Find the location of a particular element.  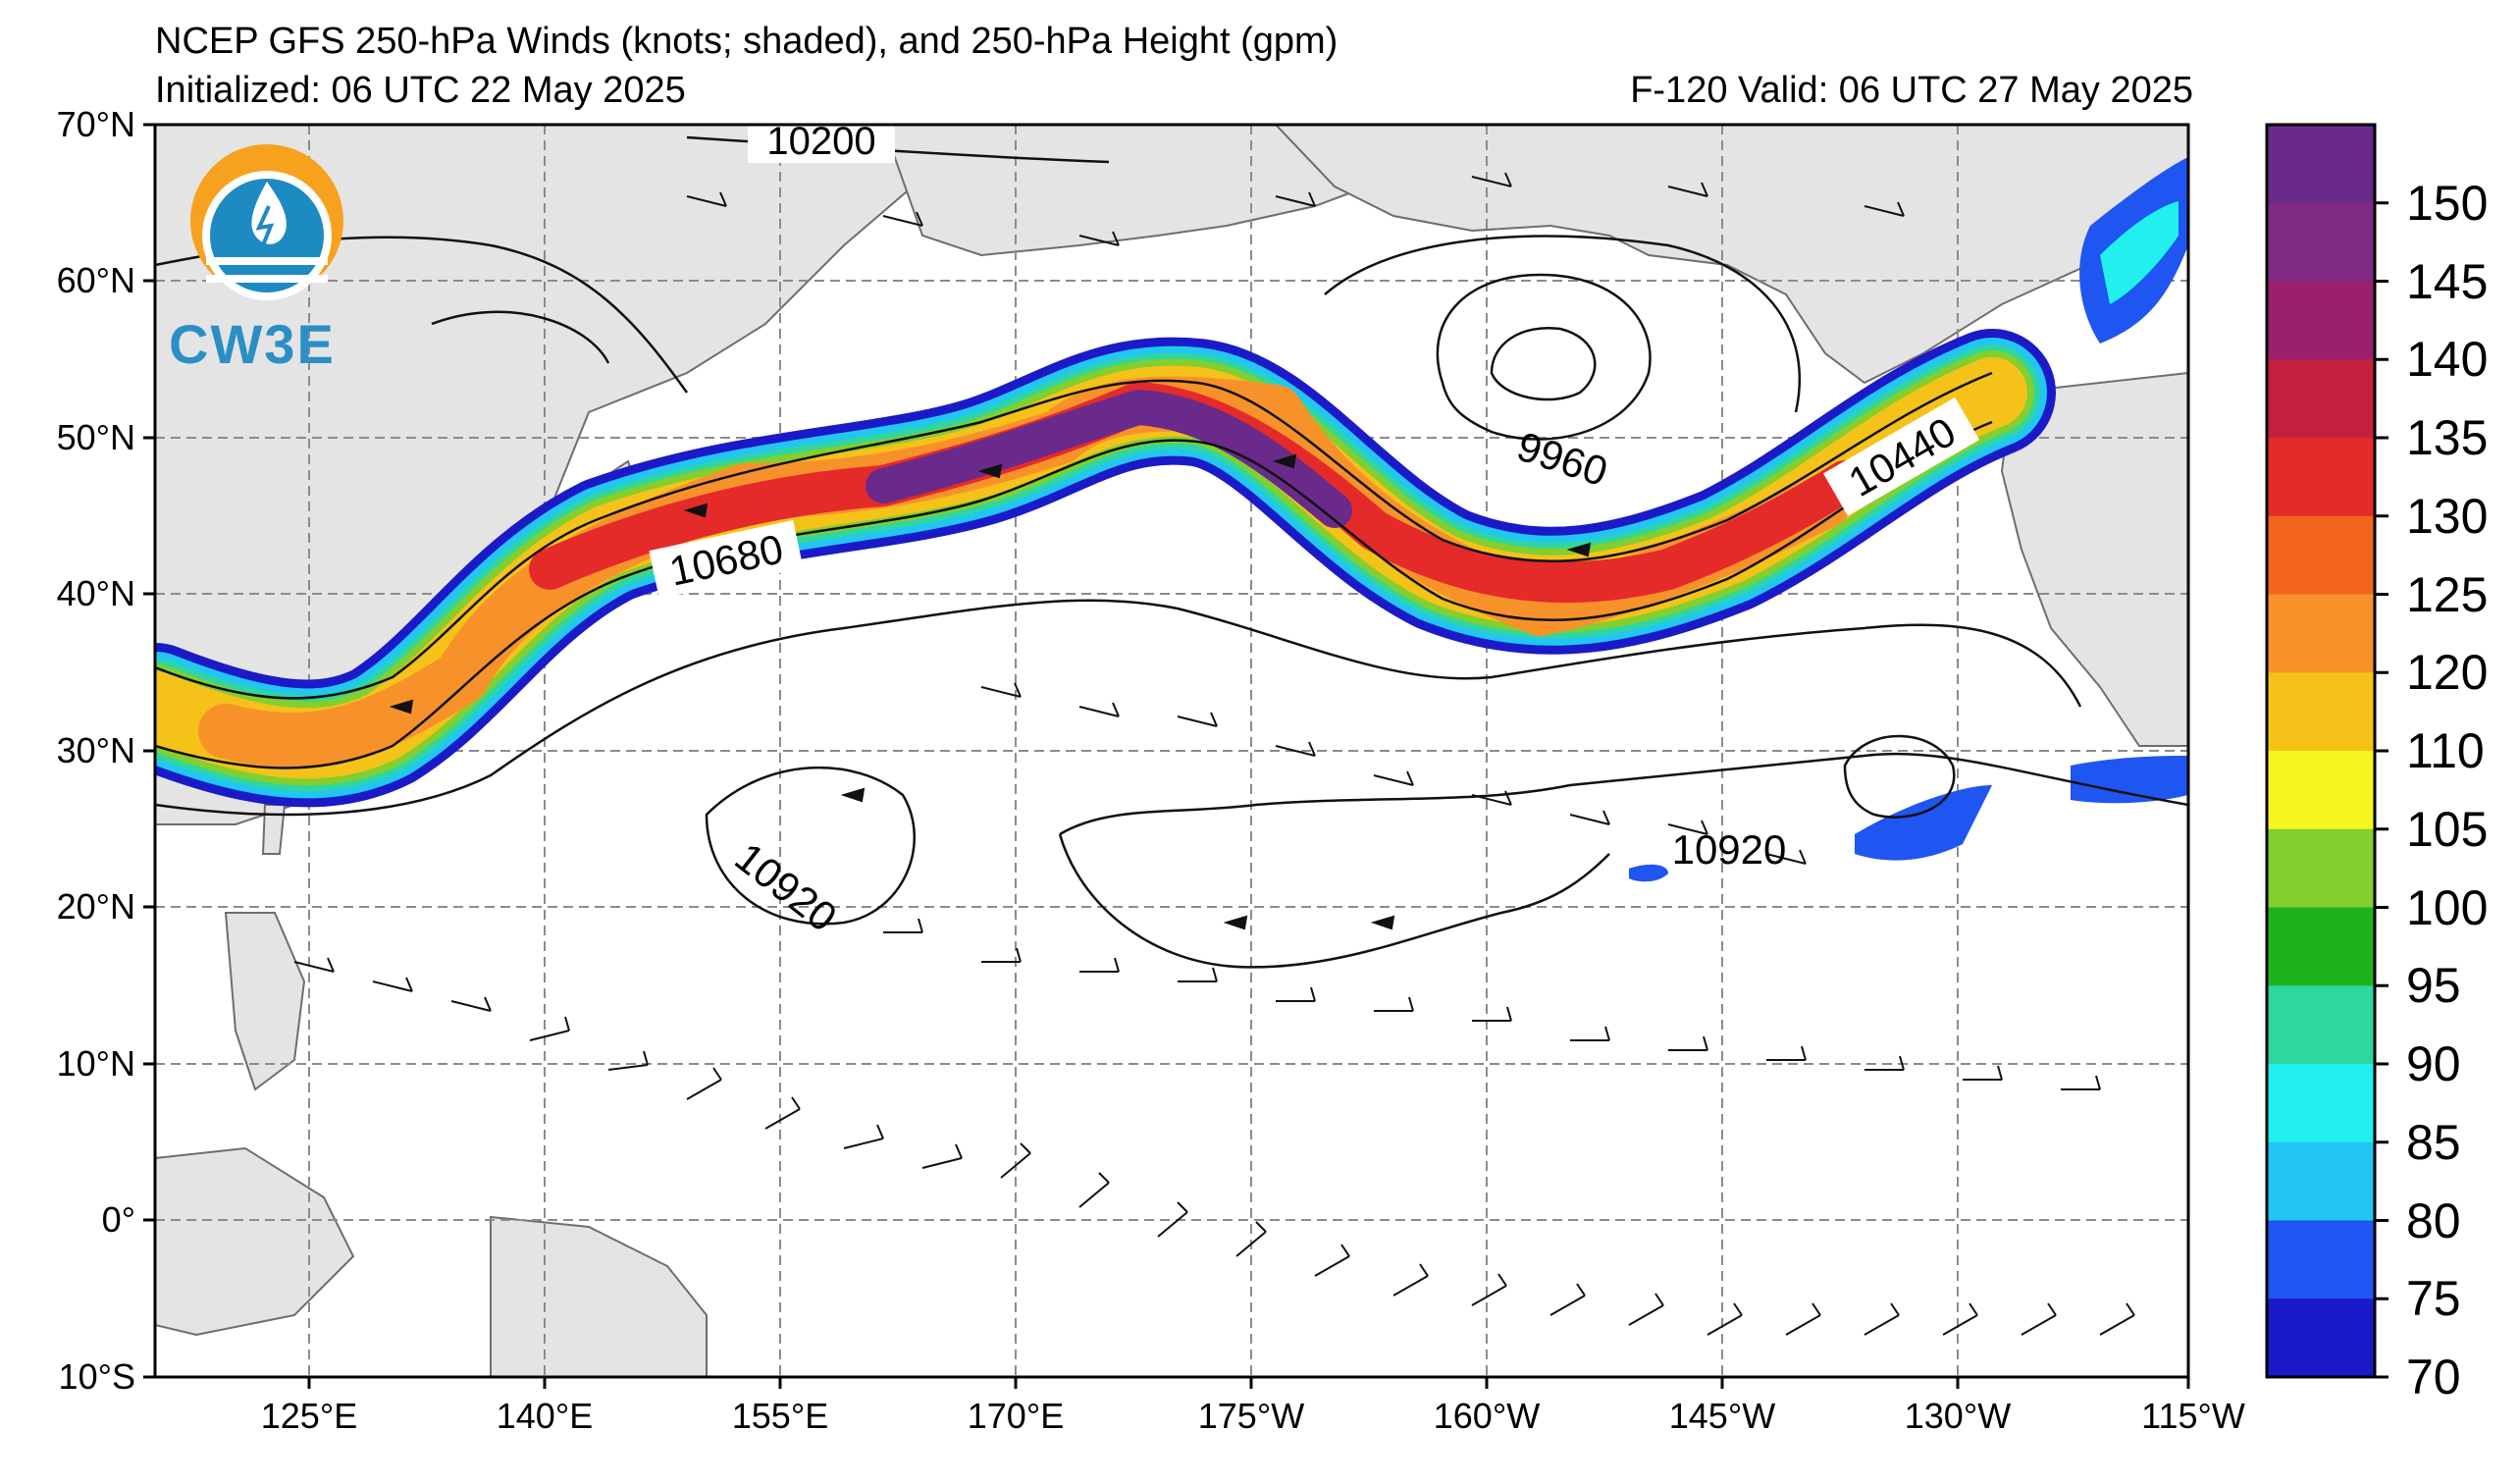

colorbar-label: 75 is located at coordinates (2433, 1299).